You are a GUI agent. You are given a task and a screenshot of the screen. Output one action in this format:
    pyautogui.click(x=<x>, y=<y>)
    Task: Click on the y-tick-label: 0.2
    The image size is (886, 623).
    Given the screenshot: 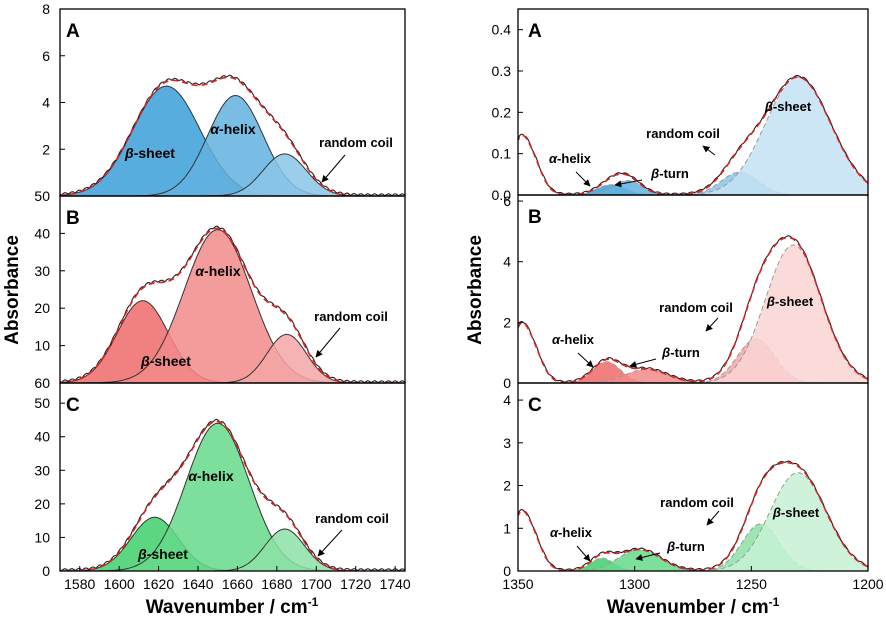 What is the action you would take?
    pyautogui.click(x=502, y=112)
    